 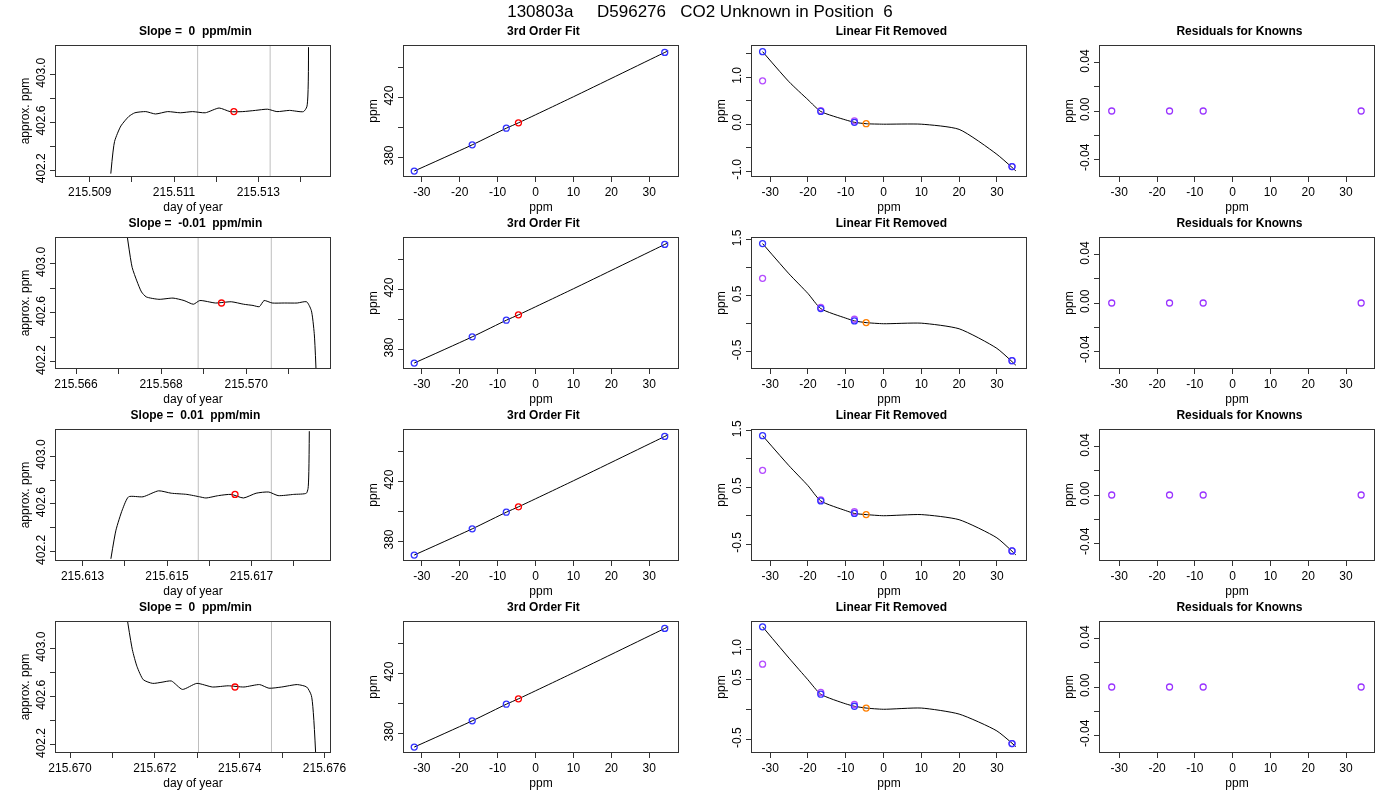 I want to click on chart-title: 3rd Order Fit, so click(x=543, y=607).